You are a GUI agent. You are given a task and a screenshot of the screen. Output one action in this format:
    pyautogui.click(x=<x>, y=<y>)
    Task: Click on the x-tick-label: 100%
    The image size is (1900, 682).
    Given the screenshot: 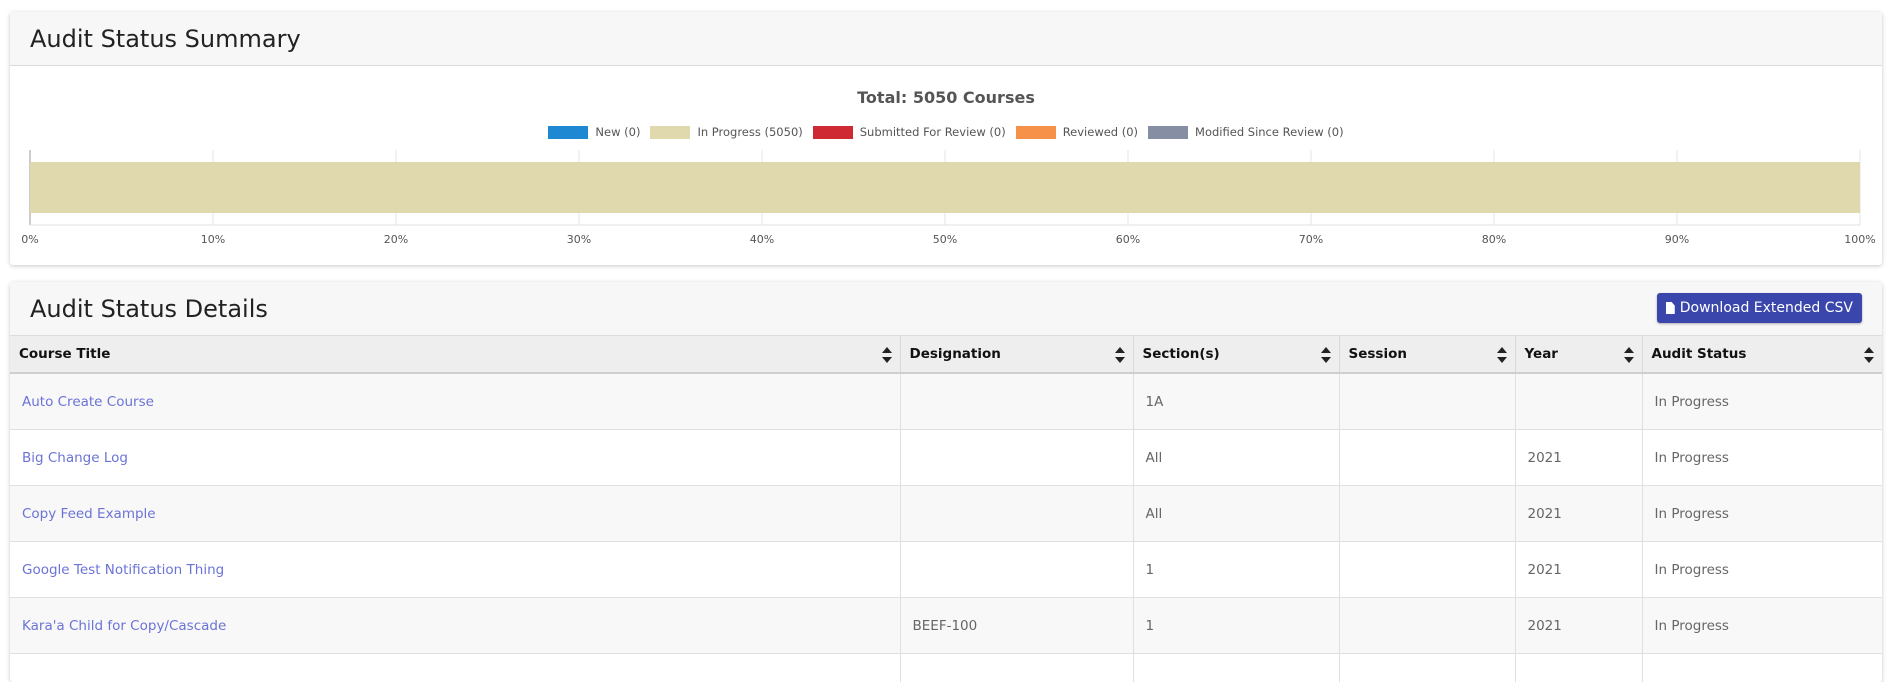 What is the action you would take?
    pyautogui.click(x=1859, y=239)
    